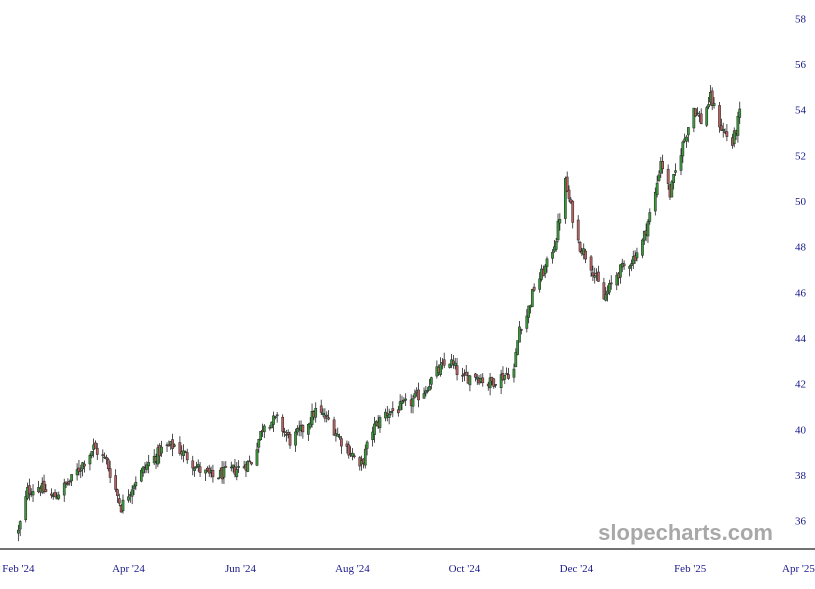 The image size is (815, 589). I want to click on x-tick-label: Jun '24, so click(241, 569).